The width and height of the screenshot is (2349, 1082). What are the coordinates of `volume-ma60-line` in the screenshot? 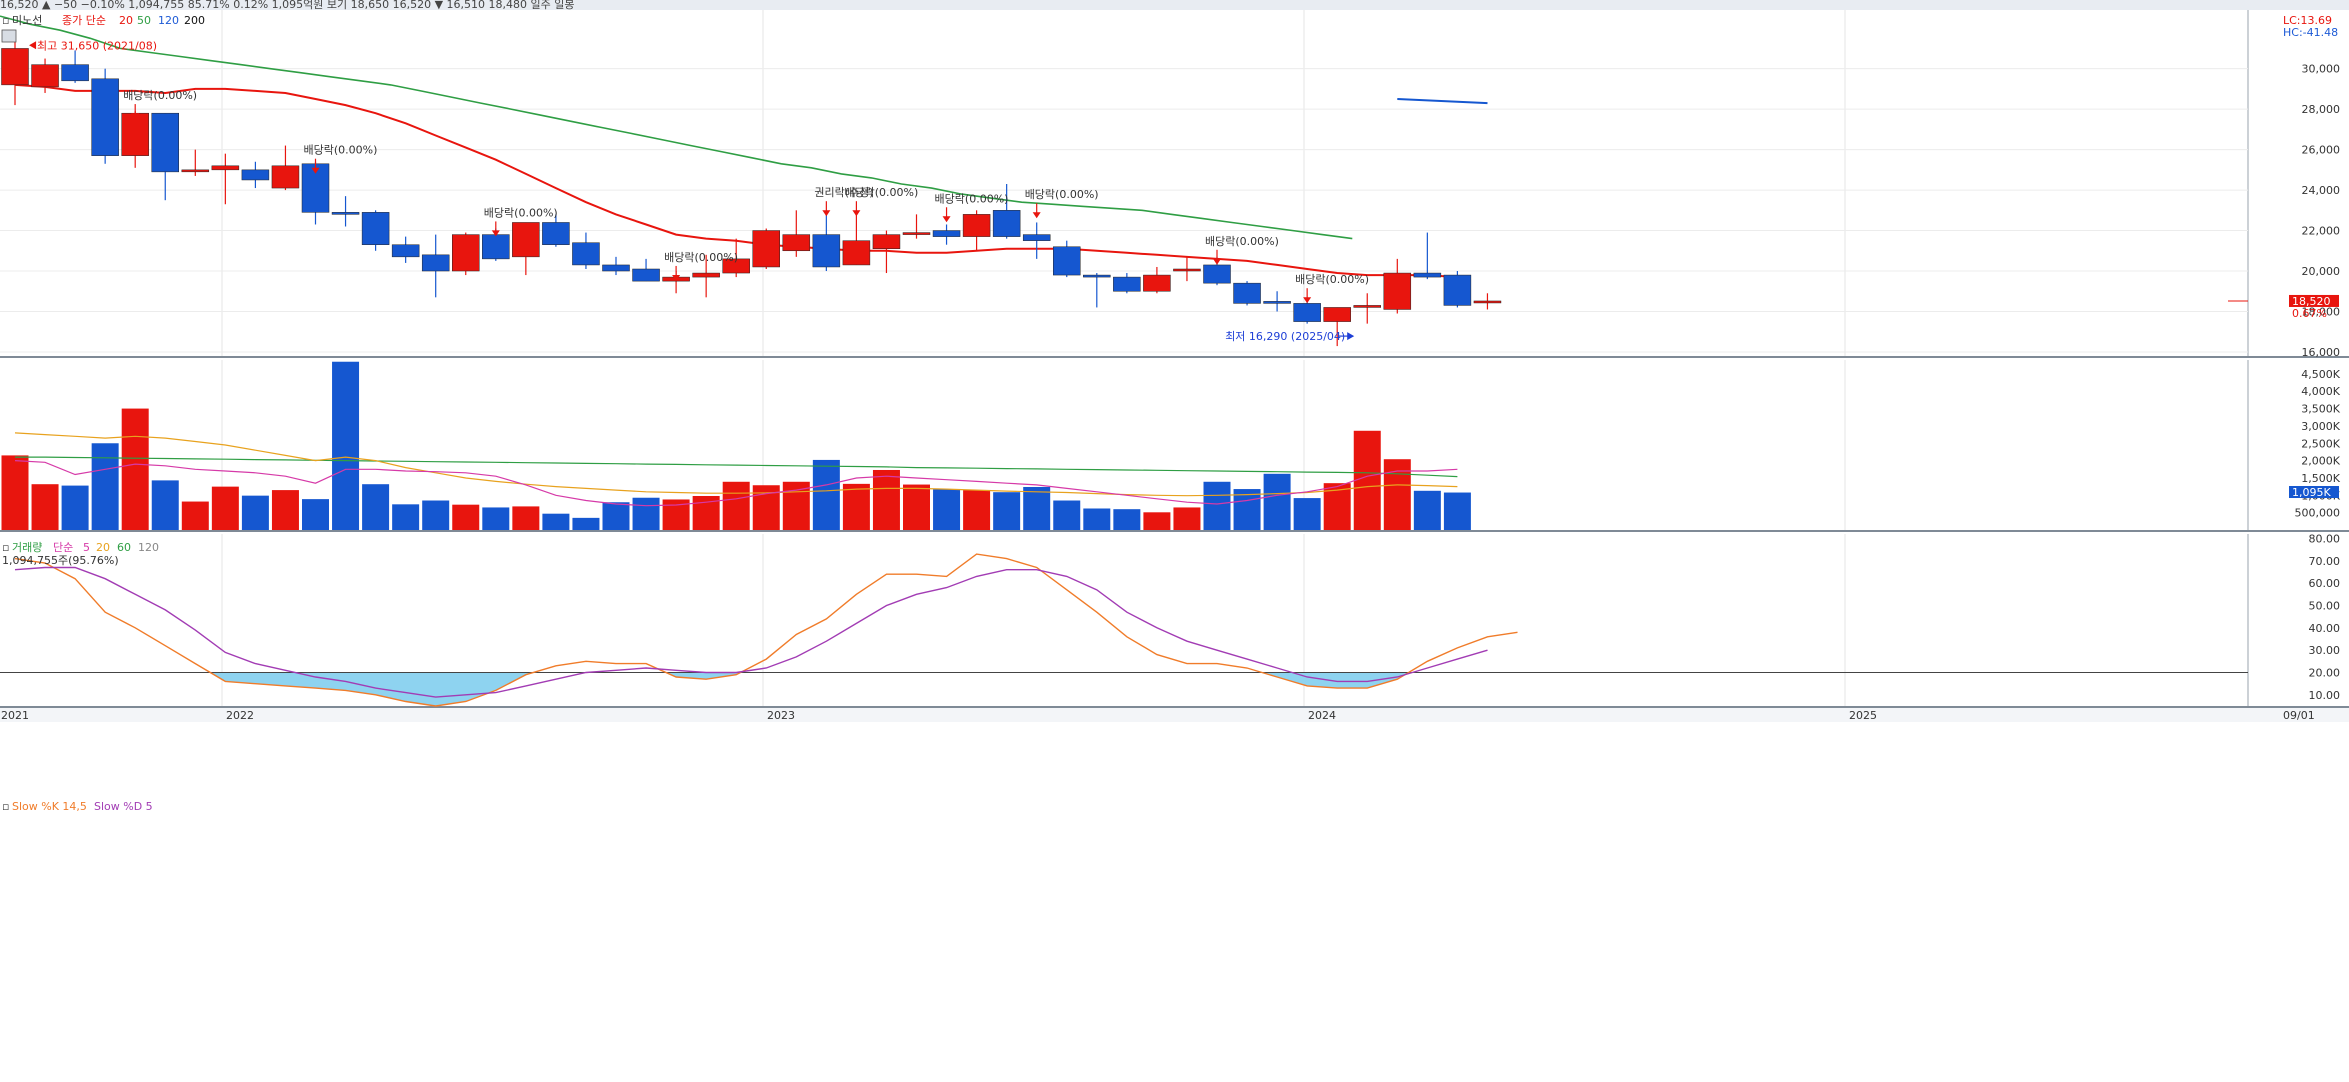 It's located at (736, 467).